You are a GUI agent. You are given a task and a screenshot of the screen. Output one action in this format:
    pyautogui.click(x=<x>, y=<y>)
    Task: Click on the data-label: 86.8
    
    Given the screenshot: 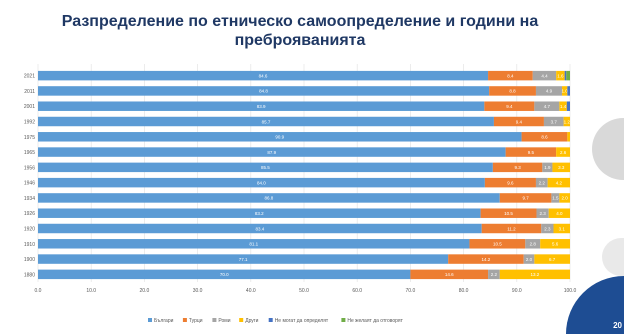 What is the action you would take?
    pyautogui.click(x=269, y=198)
    